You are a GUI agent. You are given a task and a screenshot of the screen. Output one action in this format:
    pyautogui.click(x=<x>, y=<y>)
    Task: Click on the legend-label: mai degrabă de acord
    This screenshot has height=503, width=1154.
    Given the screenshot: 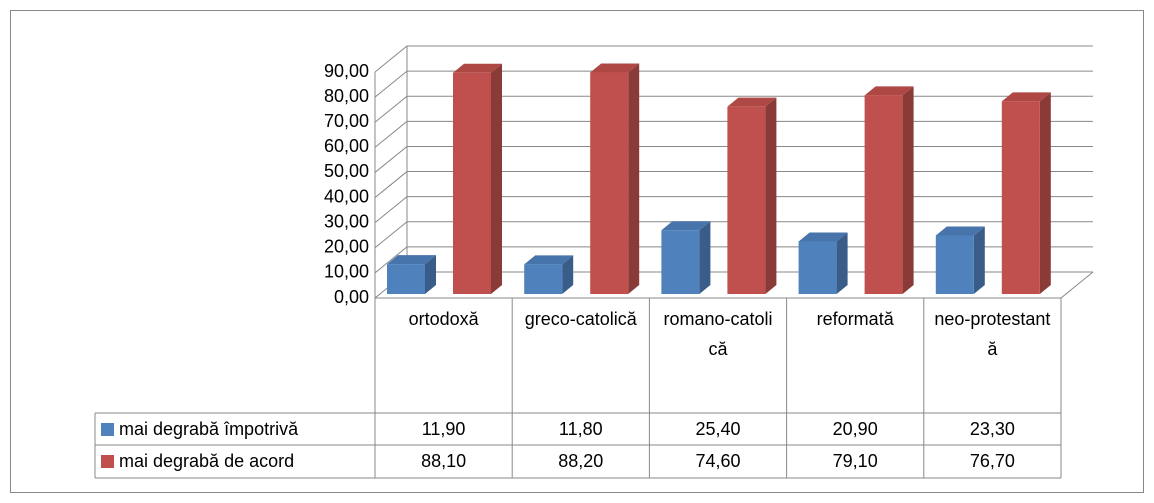 What is the action you would take?
    pyautogui.click(x=207, y=461)
    